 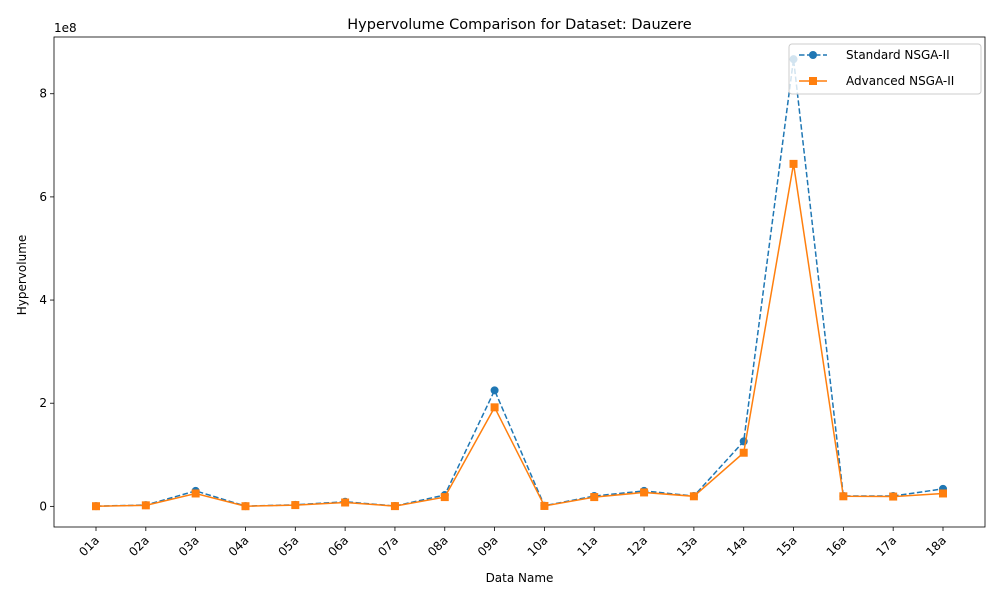 I want to click on legend-label-standard-nsga-ii: Standard NSGA-II, so click(x=898, y=55).